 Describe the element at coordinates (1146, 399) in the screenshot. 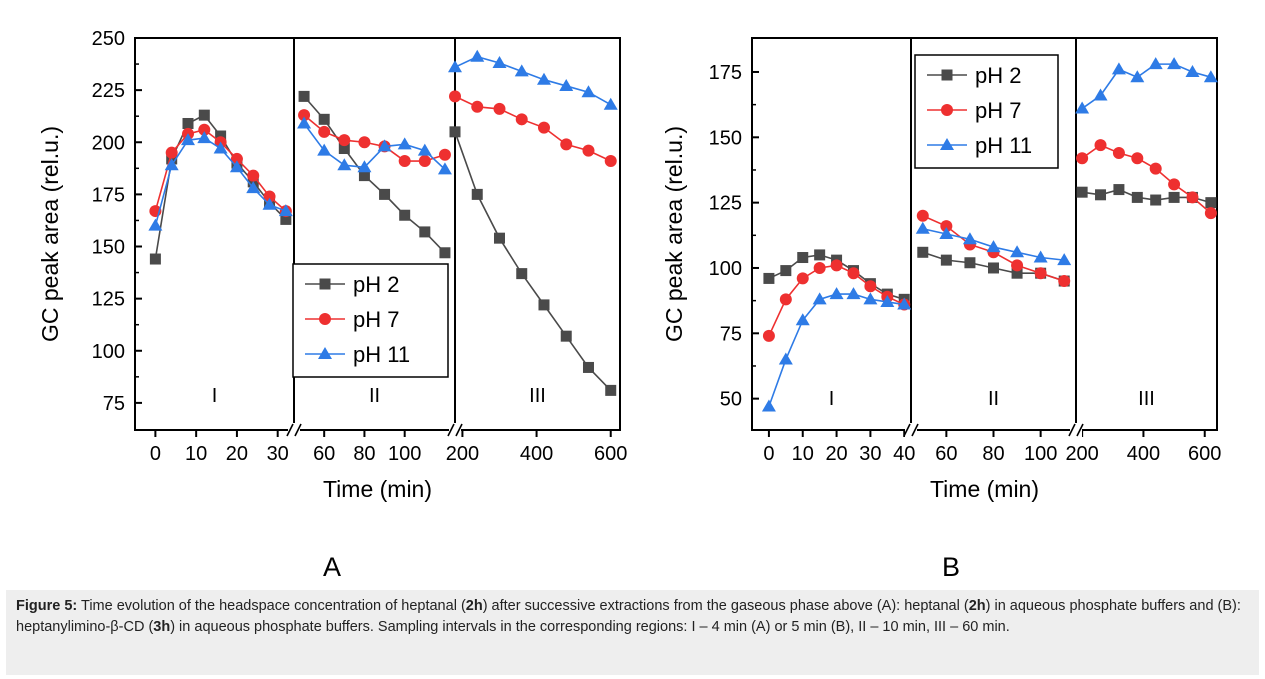

I see `panel-b-segment-label: III` at that location.